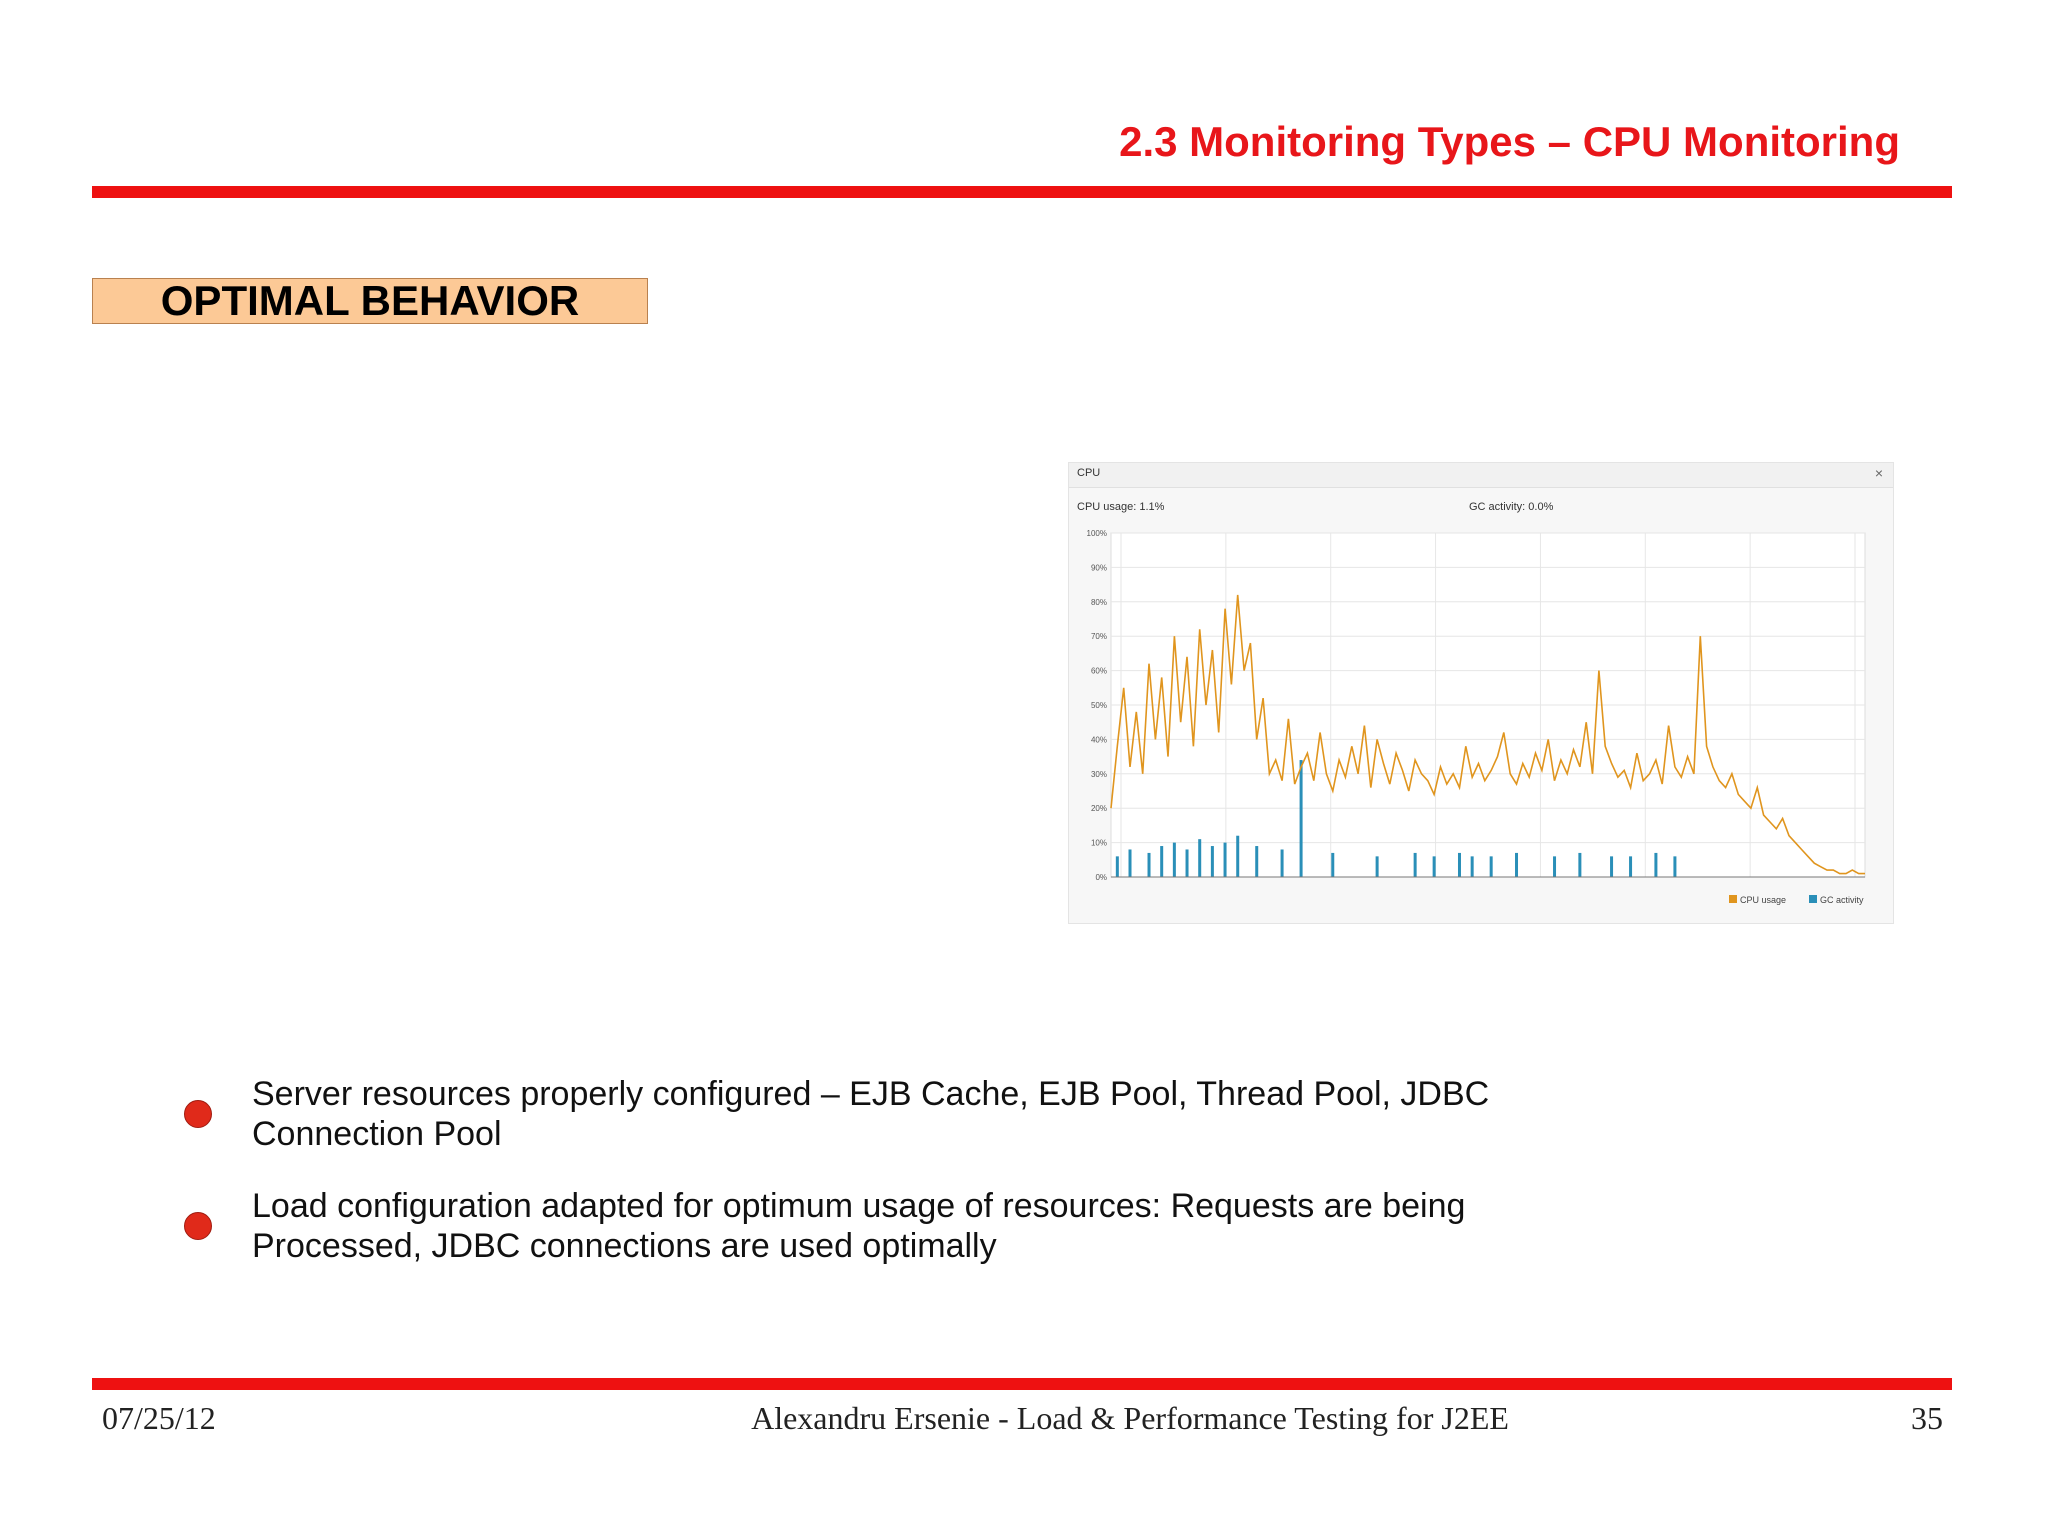 This screenshot has width=2048, height=1535. What do you see at coordinates (1099, 774) in the screenshot?
I see `y-tick-label: 30%` at bounding box center [1099, 774].